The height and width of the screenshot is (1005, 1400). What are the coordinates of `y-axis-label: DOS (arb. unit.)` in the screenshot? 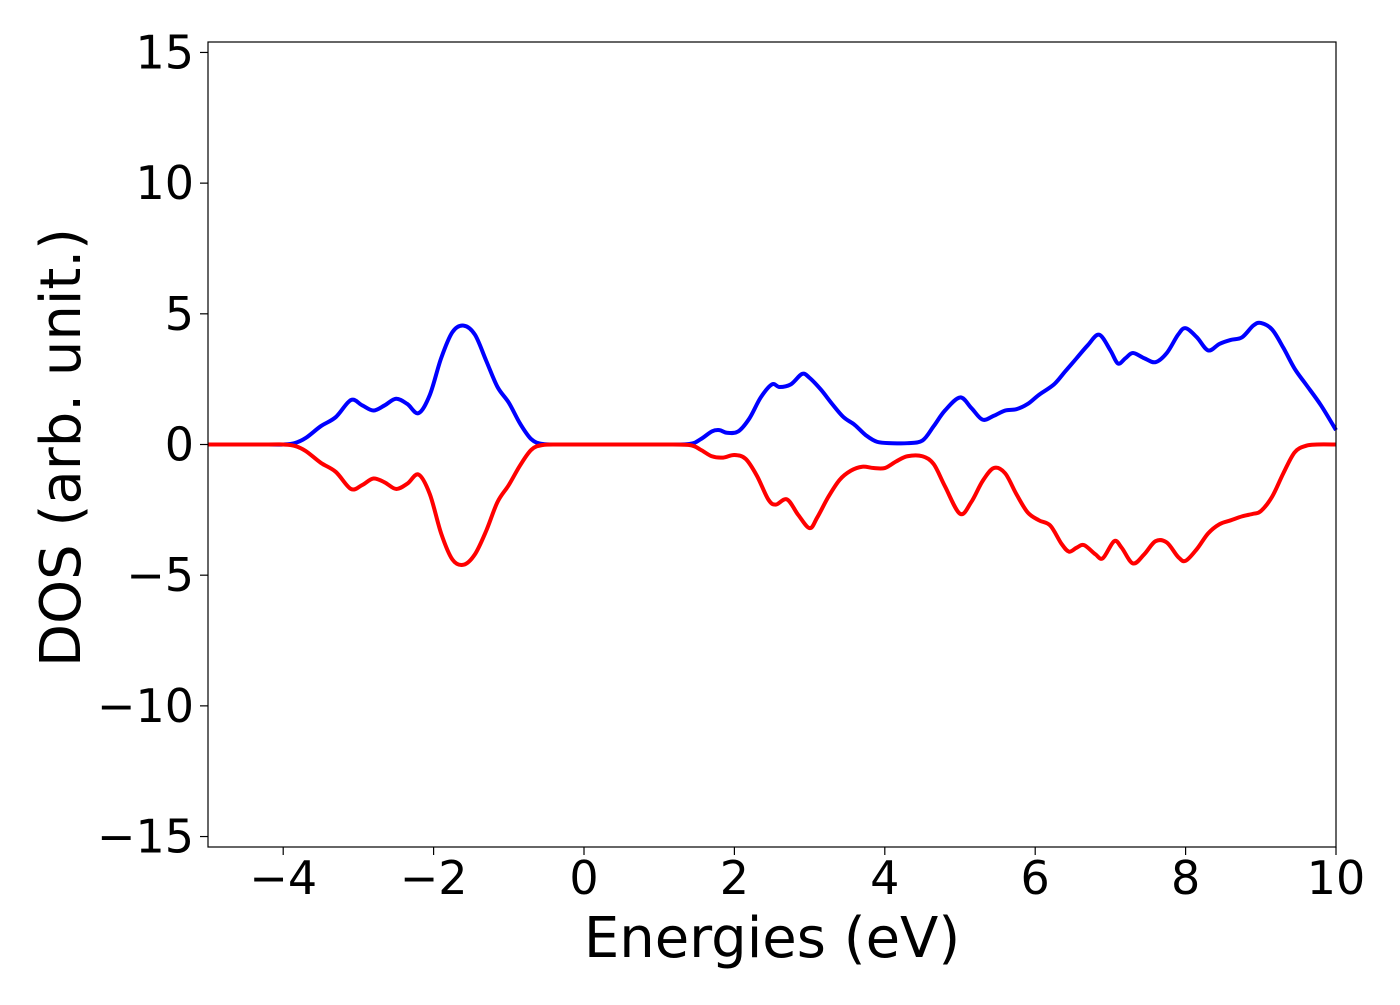 It's located at (61, 447).